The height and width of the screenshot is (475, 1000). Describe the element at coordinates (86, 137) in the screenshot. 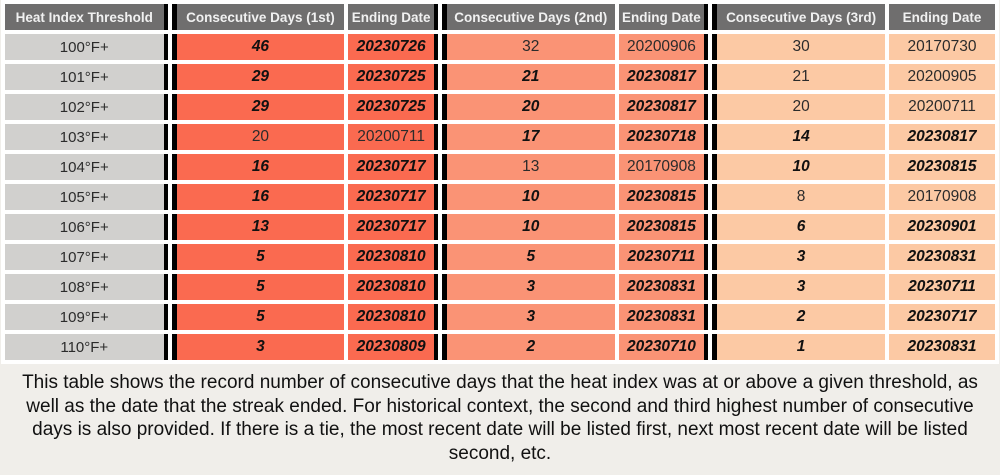

I see `threshold-cell: 103°F+` at that location.